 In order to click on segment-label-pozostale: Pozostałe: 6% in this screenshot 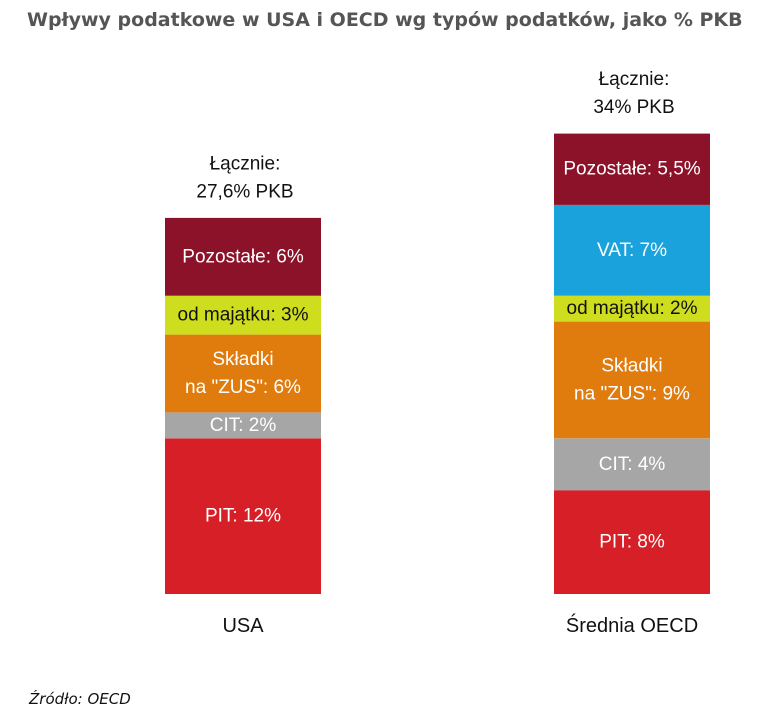, I will do `click(243, 256)`.